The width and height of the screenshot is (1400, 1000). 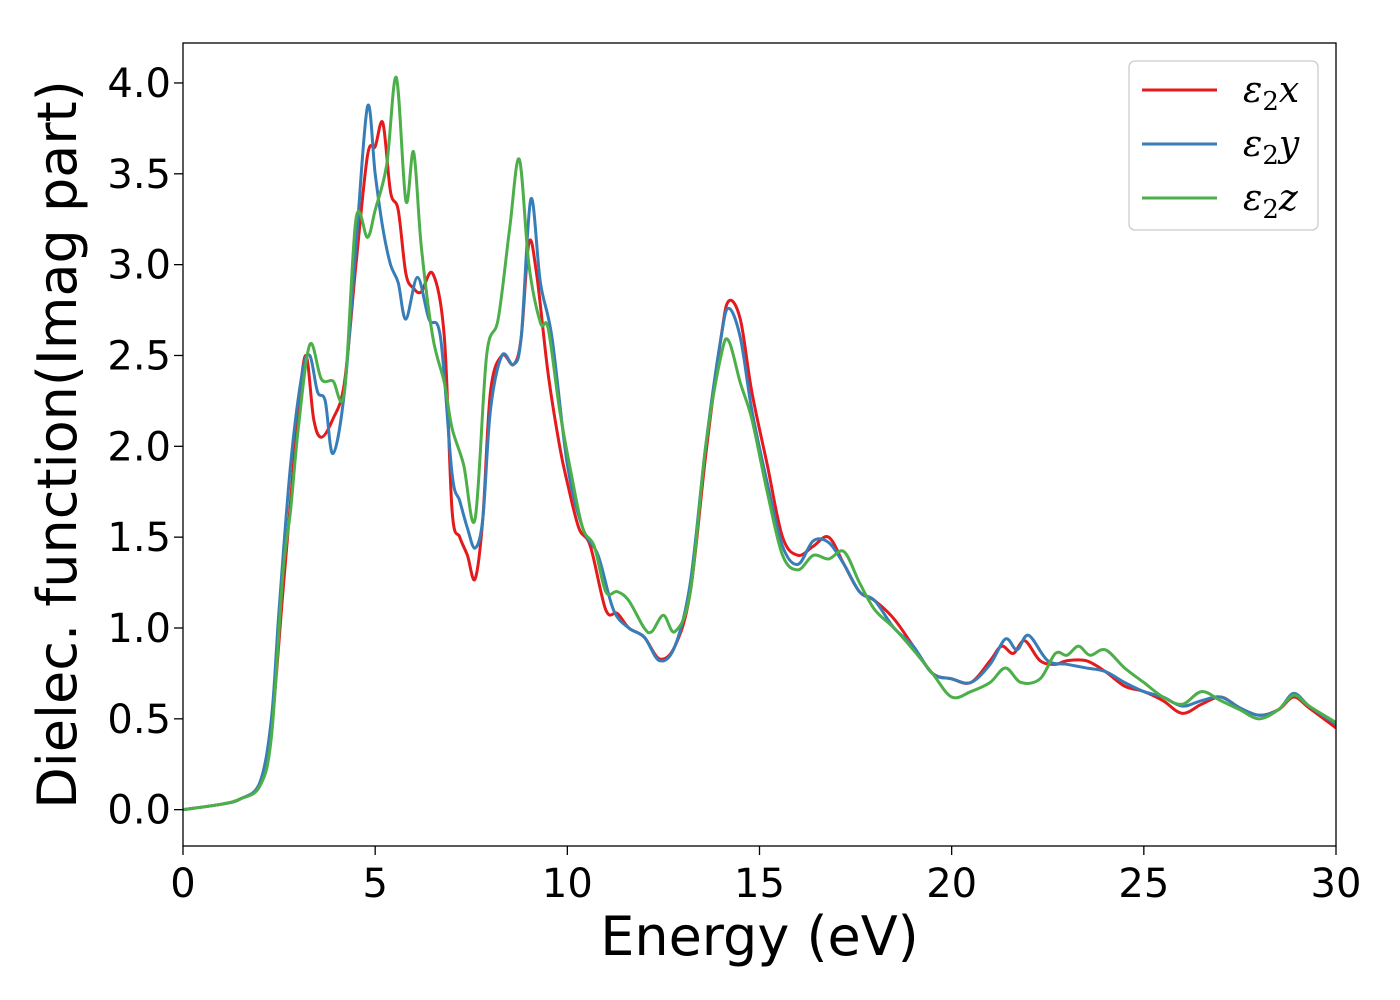 What do you see at coordinates (759, 936) in the screenshot?
I see `x-axis-title: Energy (eV)` at bounding box center [759, 936].